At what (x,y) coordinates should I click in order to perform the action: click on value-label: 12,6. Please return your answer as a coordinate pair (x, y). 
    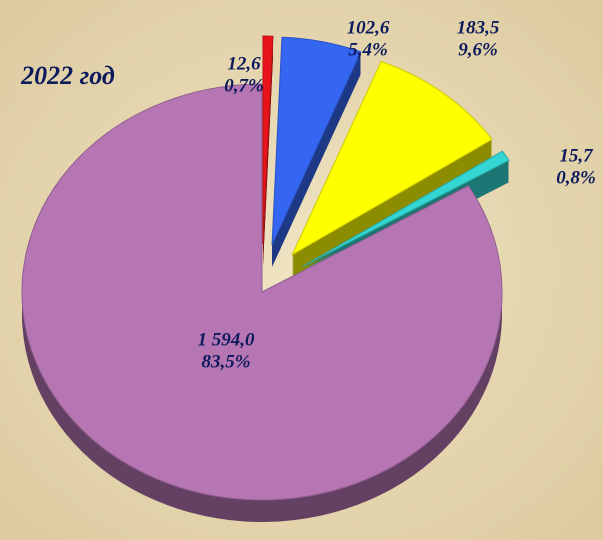
    Looking at the image, I should click on (244, 63).